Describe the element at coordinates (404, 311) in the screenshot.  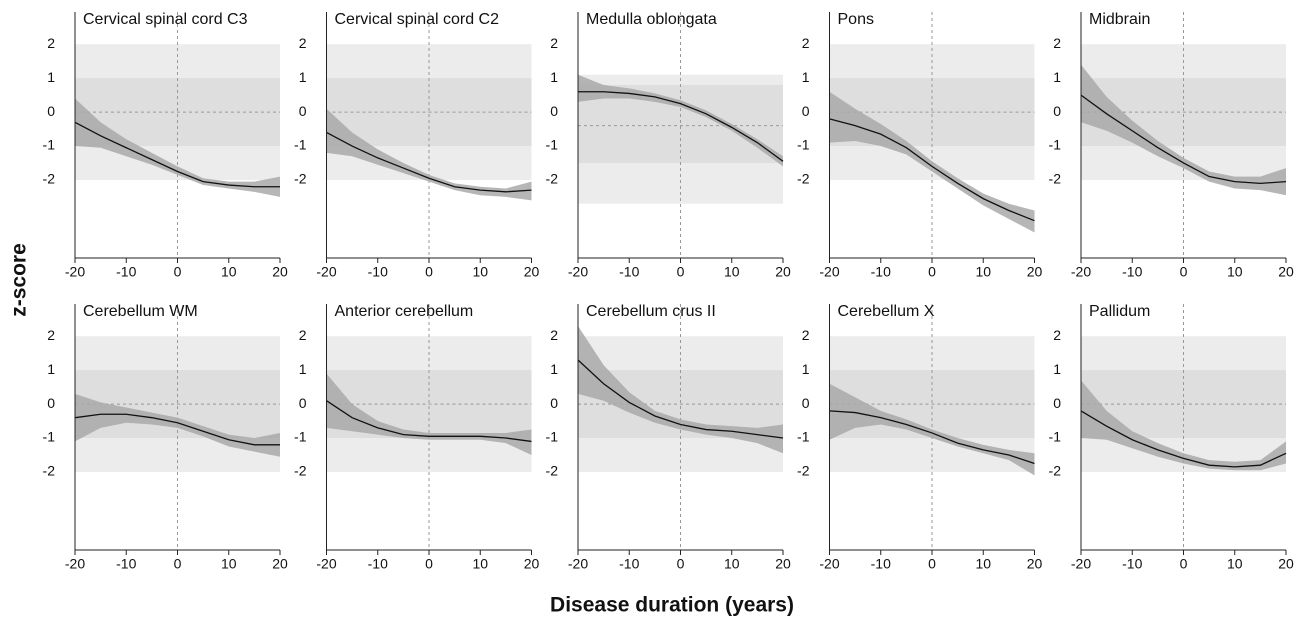
I see `panel-title: Anterior cerebellum` at that location.